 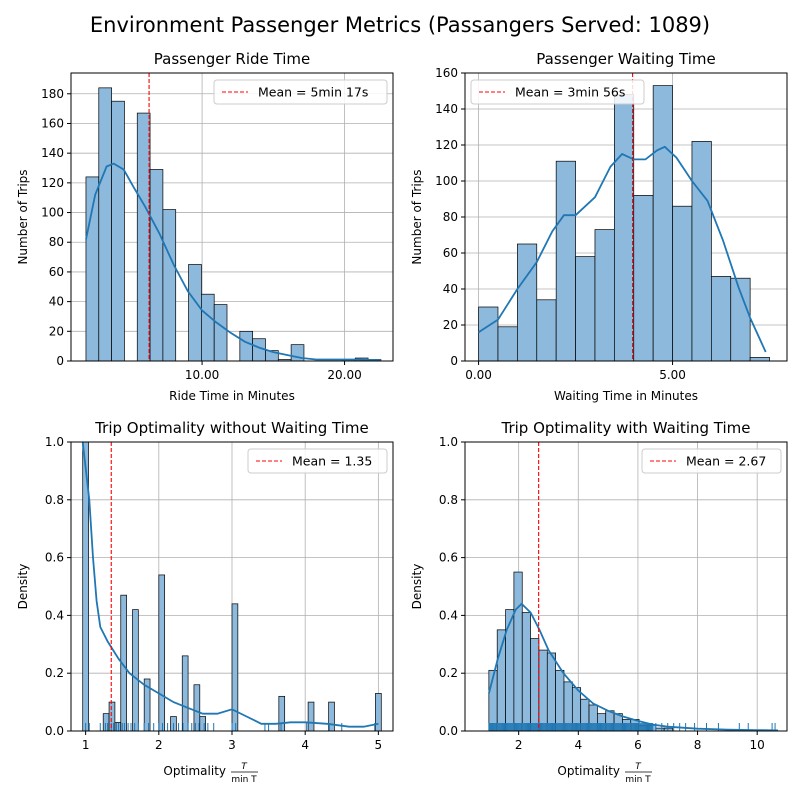 What do you see at coordinates (317, 461) in the screenshot?
I see `legend: Mean = 1.35` at bounding box center [317, 461].